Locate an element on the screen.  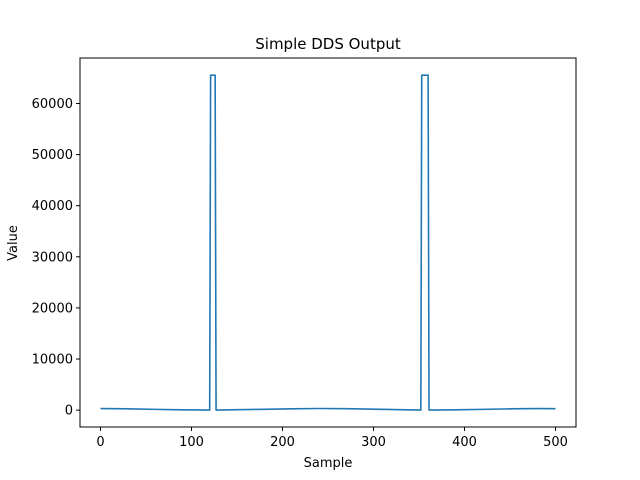
y-tick-label: 60000 is located at coordinates (52, 104).